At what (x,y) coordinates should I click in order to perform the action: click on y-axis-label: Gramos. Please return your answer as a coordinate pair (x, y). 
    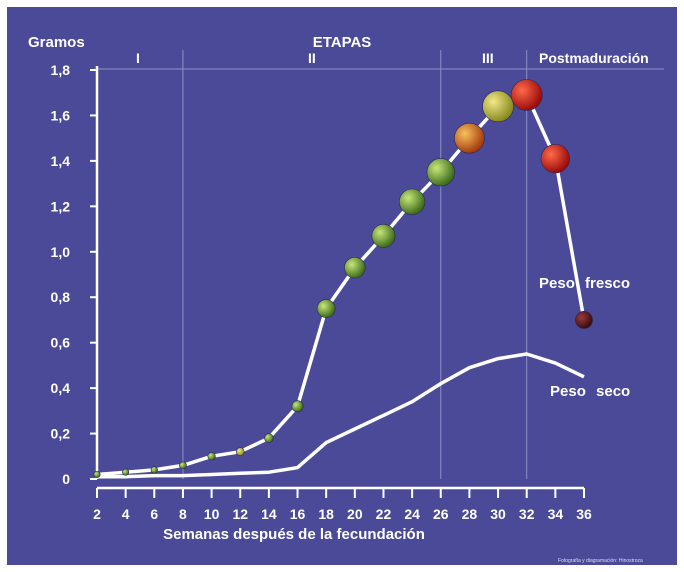
    Looking at the image, I should click on (56, 42).